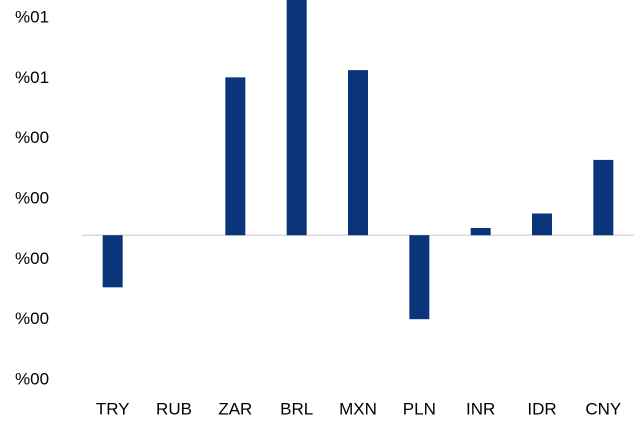 This screenshot has width=644, height=424. I want to click on x-tick-label-mxn: MXN, so click(358, 408).